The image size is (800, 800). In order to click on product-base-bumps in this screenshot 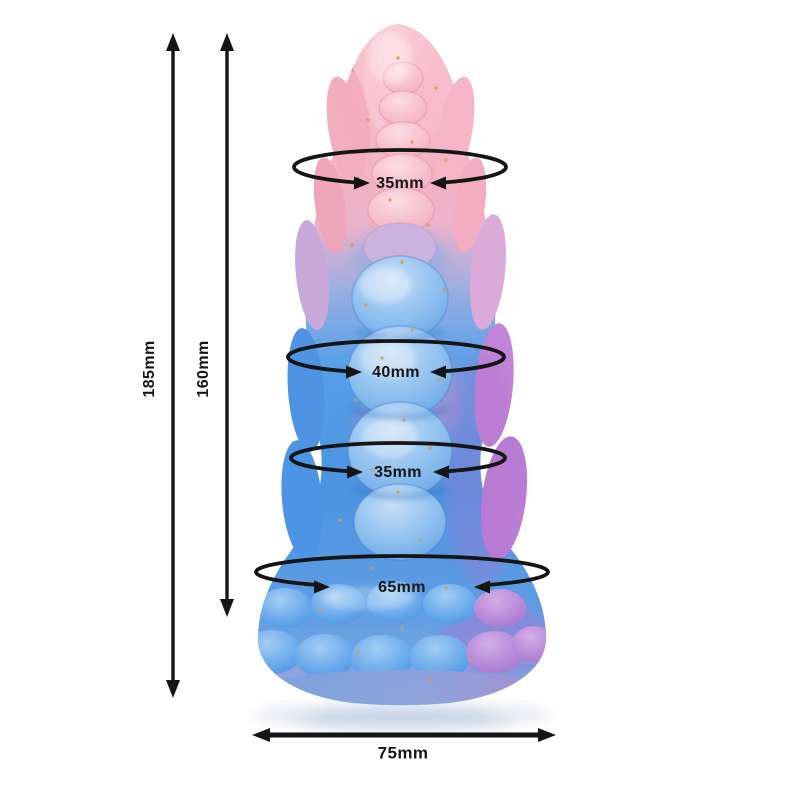, I will do `click(402, 642)`.